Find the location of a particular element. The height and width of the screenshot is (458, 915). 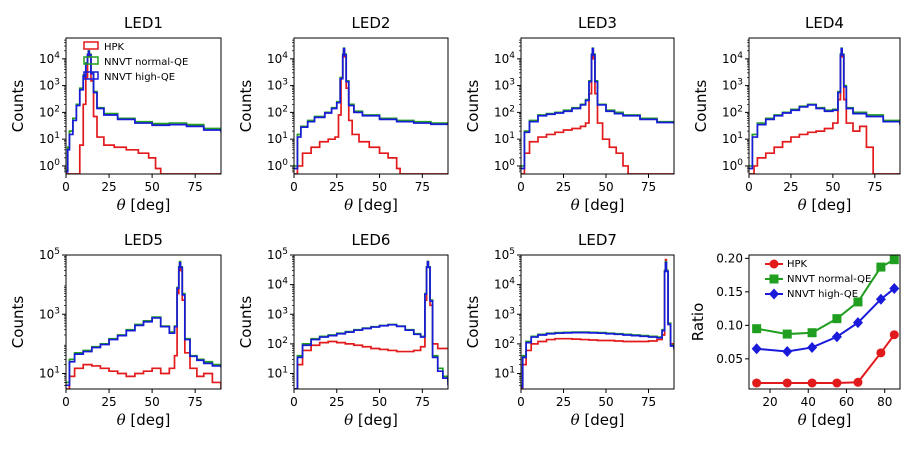

panel-4: 0 25 50 75 100 10¹ 10² 10³ 10⁴ LED4 θ [deg] Counts is located at coordinates (796, 114).